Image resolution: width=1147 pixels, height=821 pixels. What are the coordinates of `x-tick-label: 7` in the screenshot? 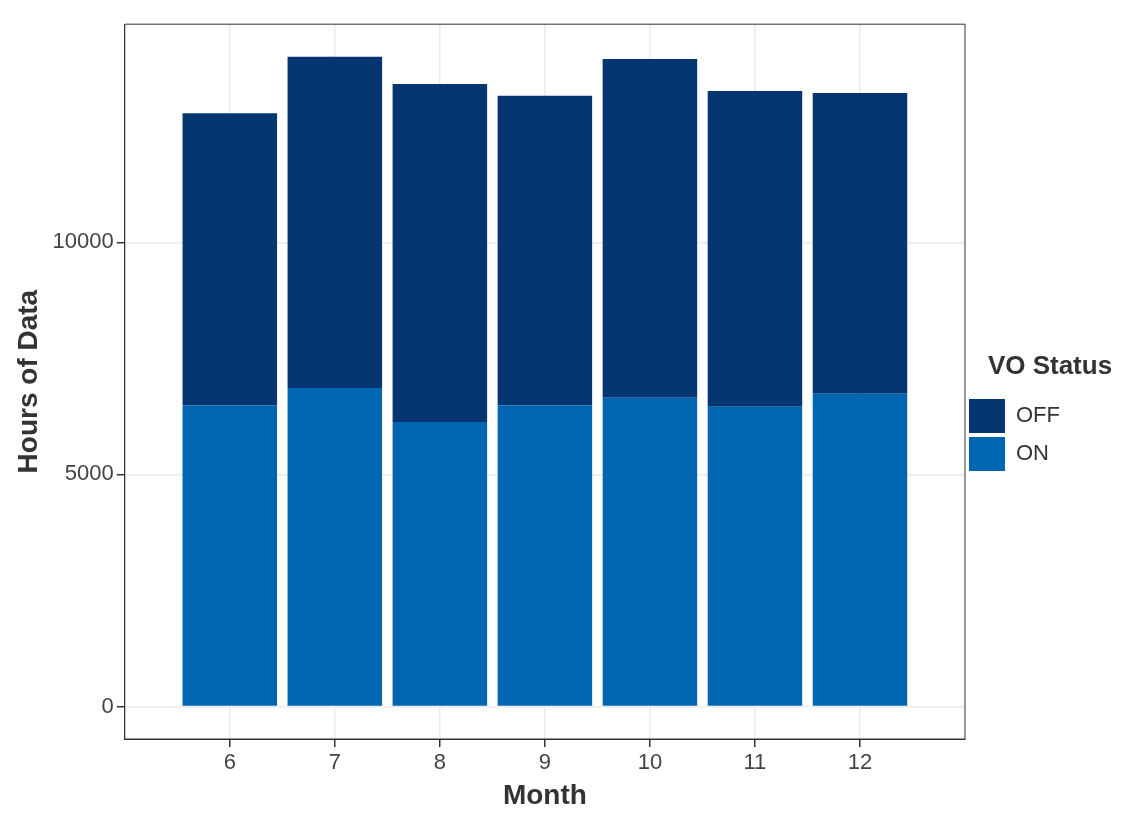 It's located at (334, 762).